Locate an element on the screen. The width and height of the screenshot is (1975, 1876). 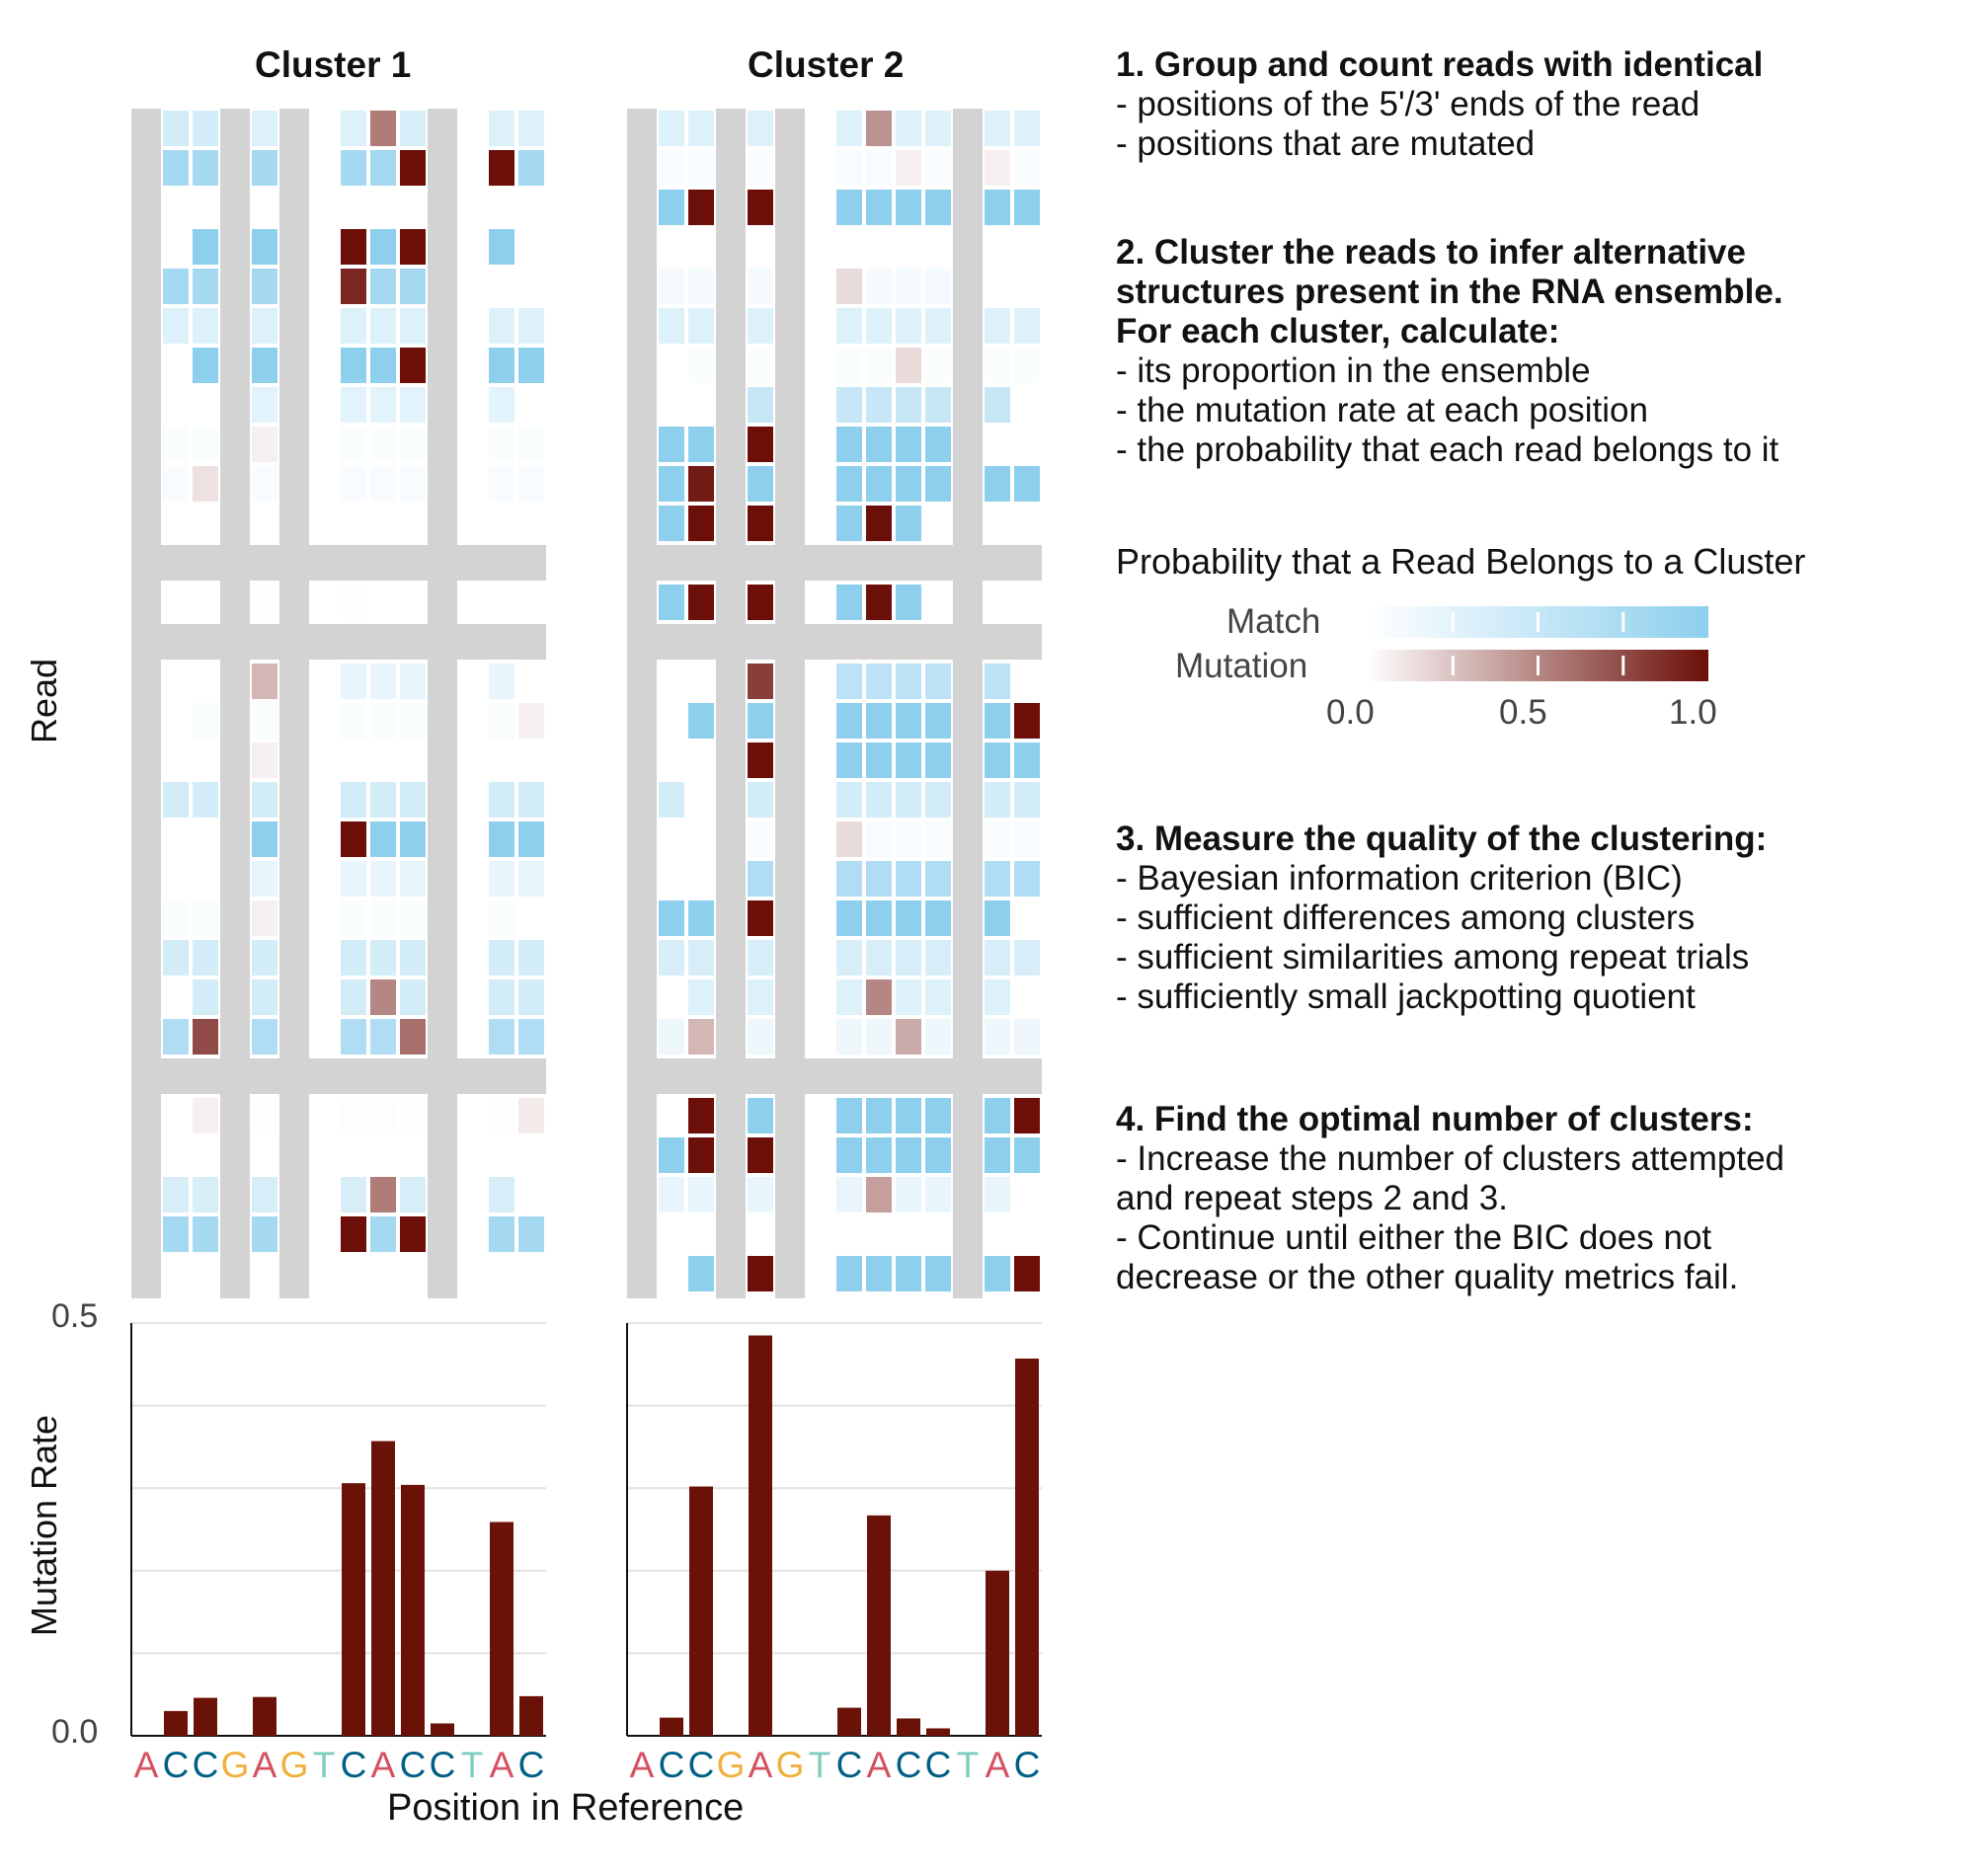
step-2-heading: structures present in the RNA ensemble. is located at coordinates (1449, 292).